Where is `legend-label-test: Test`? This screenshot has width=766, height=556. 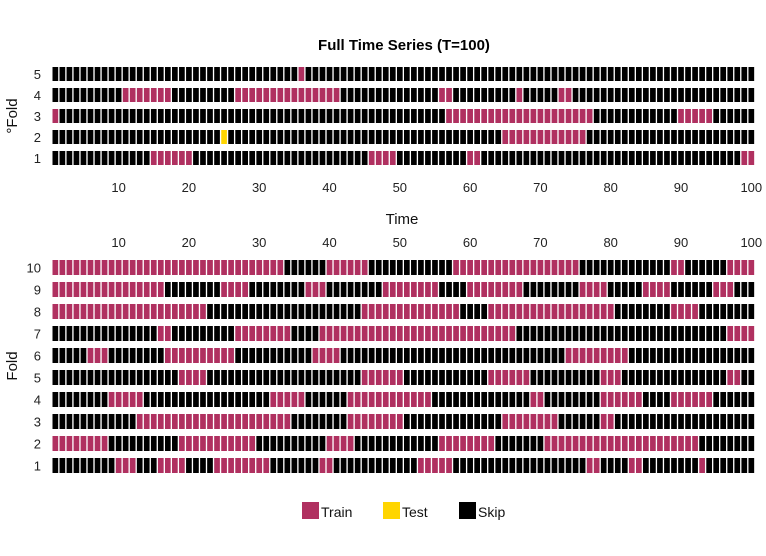 legend-label-test: Test is located at coordinates (415, 512).